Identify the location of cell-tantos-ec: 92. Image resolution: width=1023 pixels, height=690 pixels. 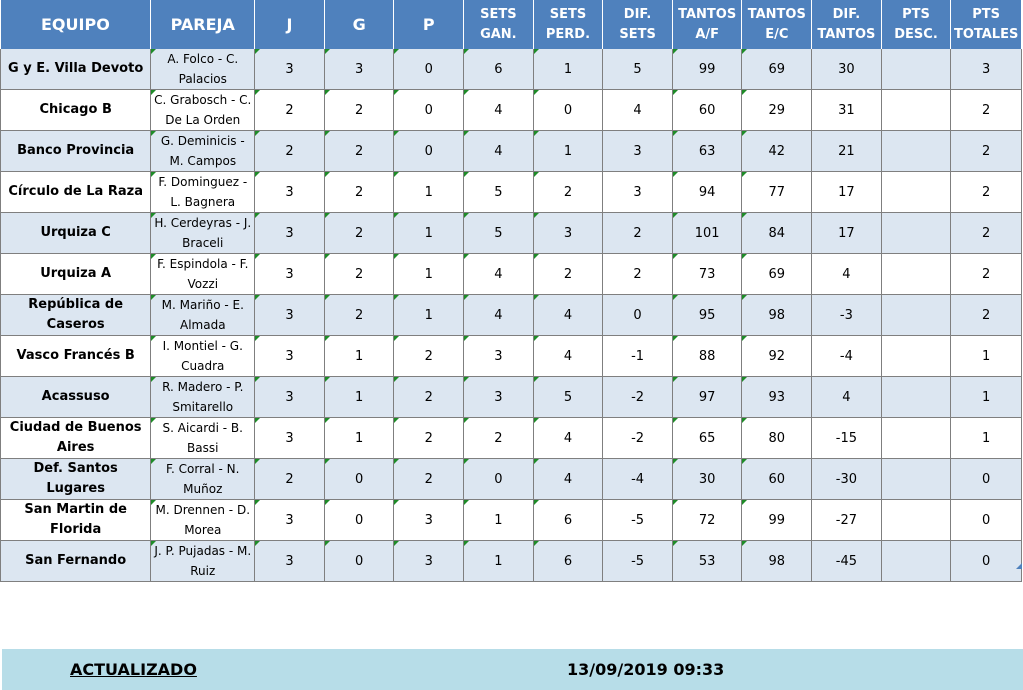
(777, 356).